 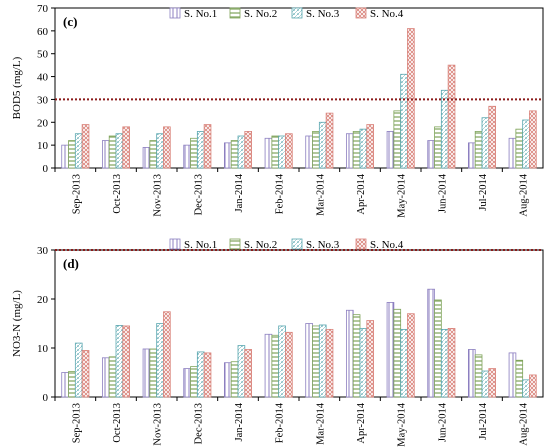 What do you see at coordinates (280, 422) in the screenshot?
I see `x-tick-label: Feb-2014` at bounding box center [280, 422].